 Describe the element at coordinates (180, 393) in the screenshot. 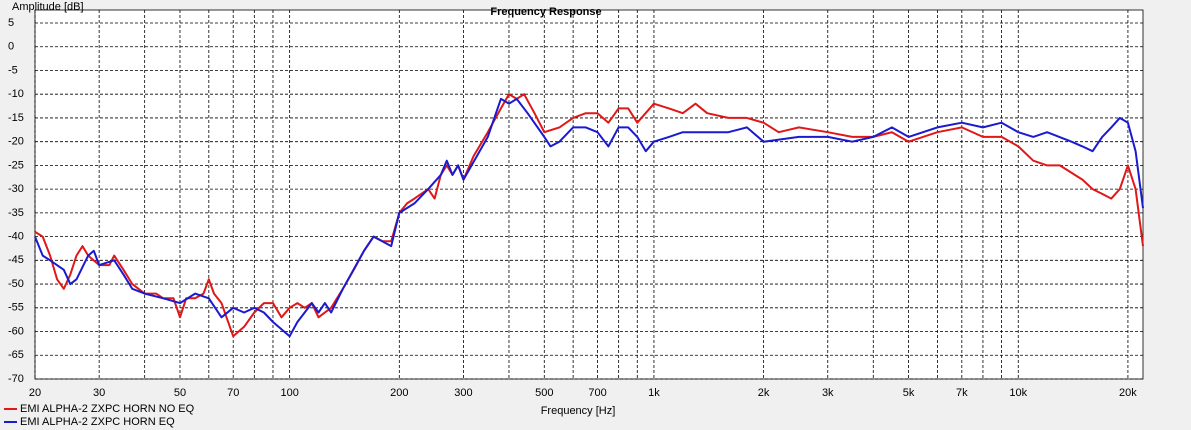

I see `x-tick-label: 50` at that location.